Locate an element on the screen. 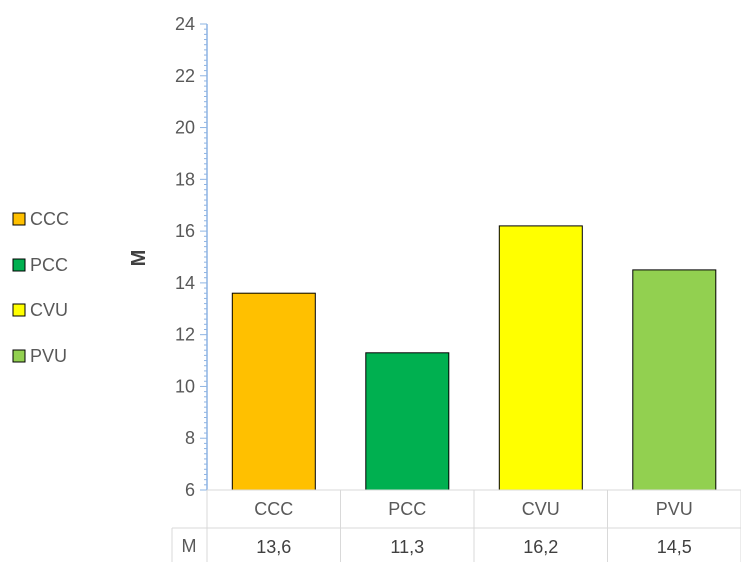 The height and width of the screenshot is (562, 741). legend-swatch-pcc is located at coordinates (19, 265).